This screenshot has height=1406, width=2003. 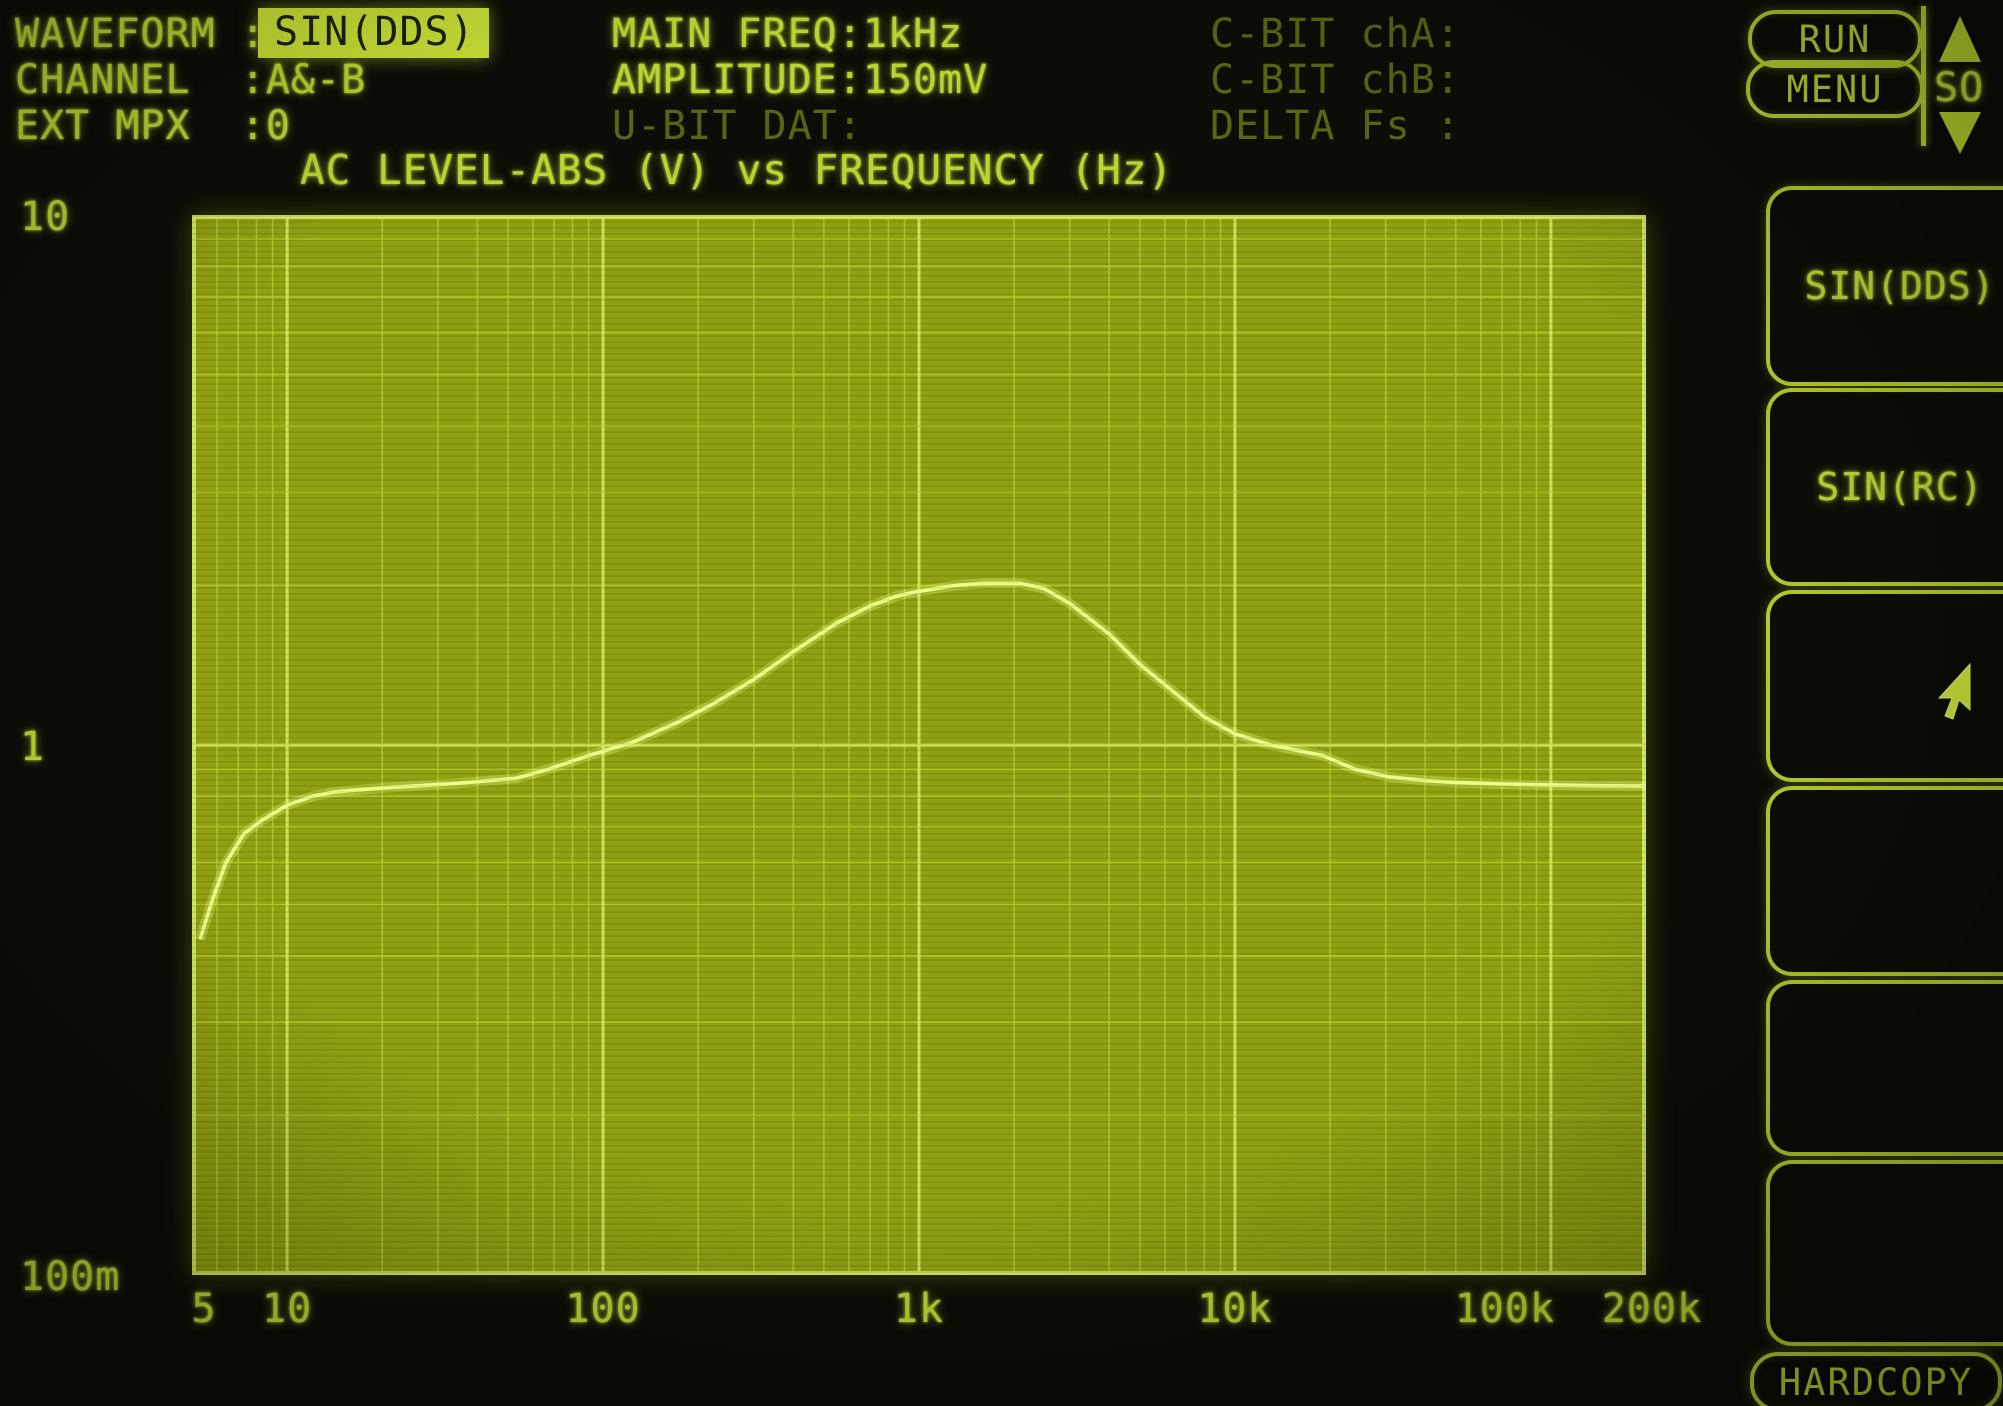 I want to click on chart-title: AC LEVEL-ABS (V) vs FREQUENCY (Hz), so click(x=737, y=170).